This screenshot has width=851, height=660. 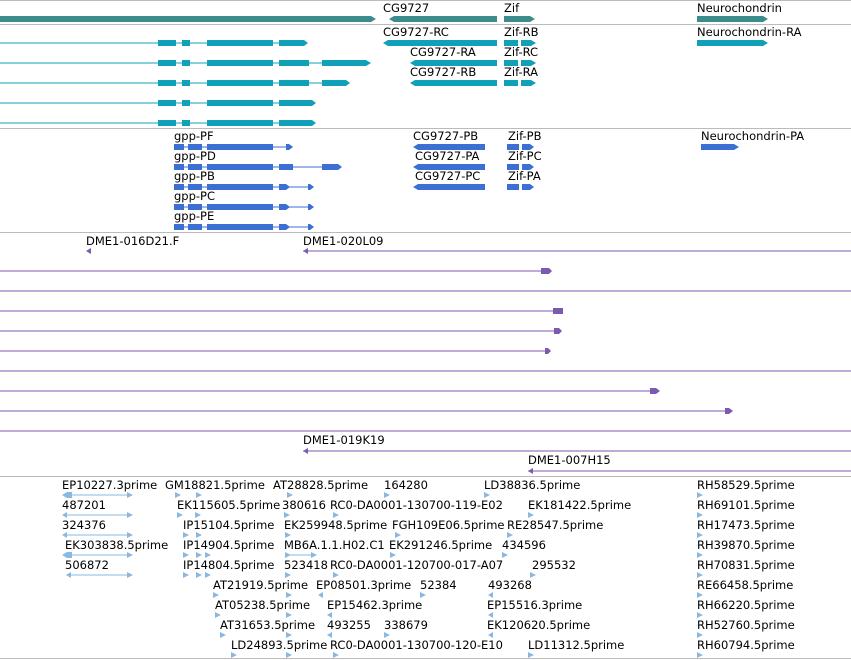 I want to click on clone-end-marker, so click(x=546, y=271).